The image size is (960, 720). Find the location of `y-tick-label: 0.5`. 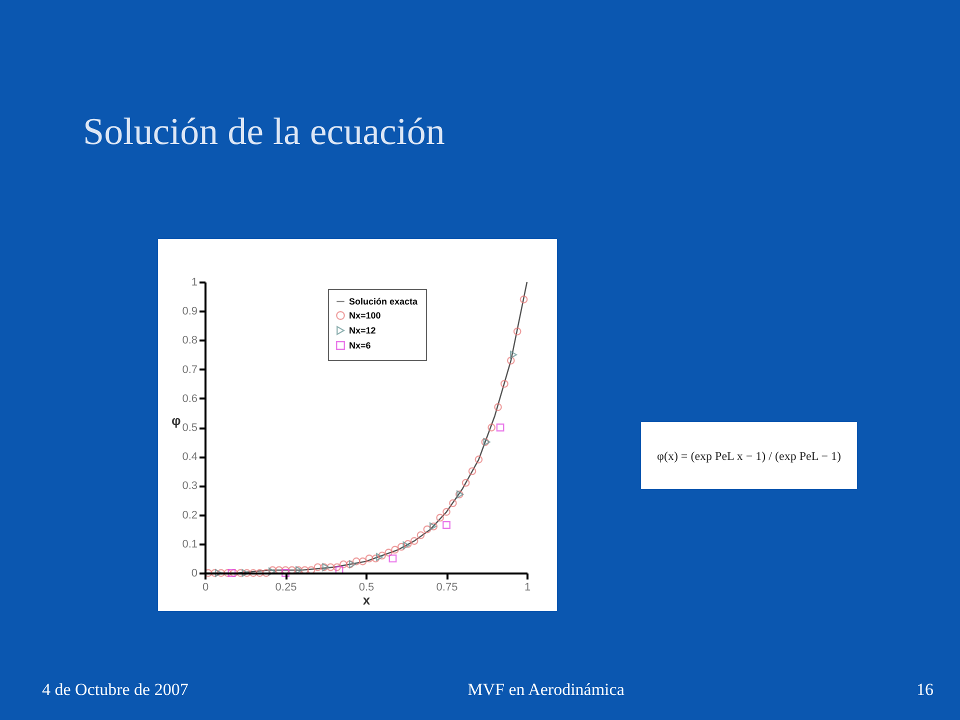

y-tick-label: 0.5 is located at coordinates (190, 428).